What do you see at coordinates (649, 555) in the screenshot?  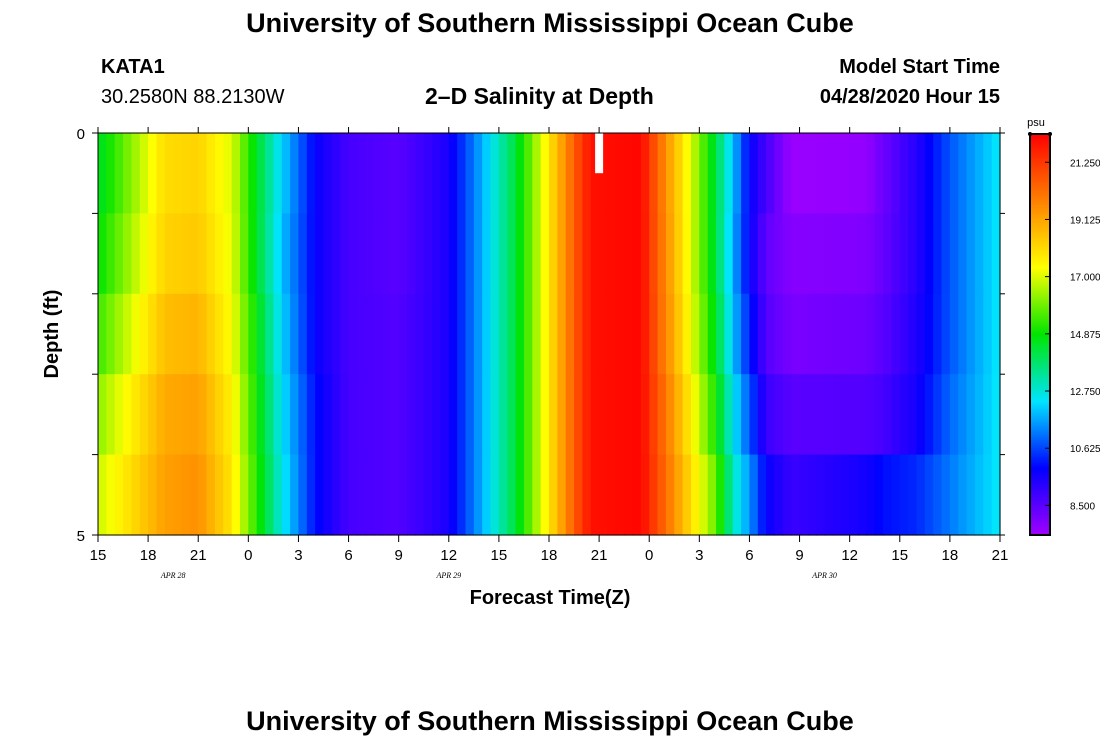 I see `x-tick-label: 0` at bounding box center [649, 555].